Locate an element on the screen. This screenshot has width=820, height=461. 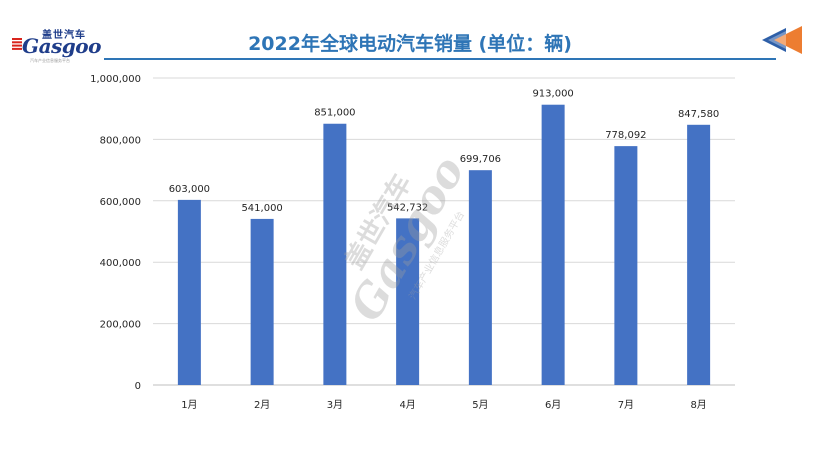
y-tick-label: 200,000 is located at coordinates (120, 325).